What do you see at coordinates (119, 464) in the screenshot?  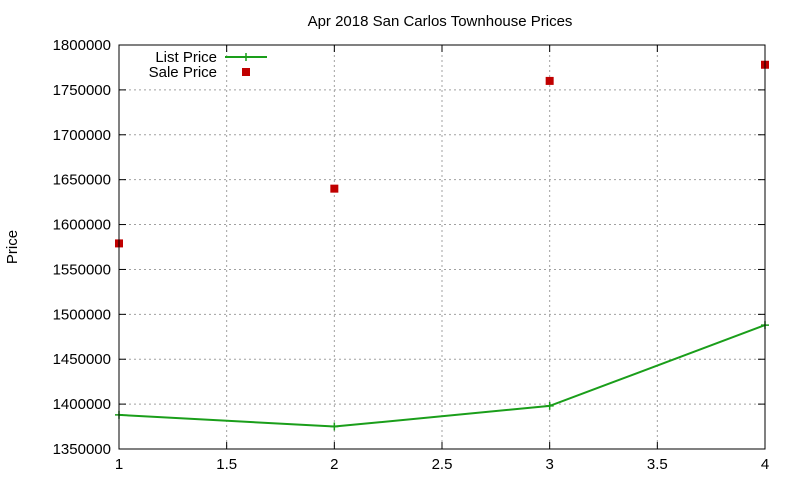 I see `x-tick-label: 1` at bounding box center [119, 464].